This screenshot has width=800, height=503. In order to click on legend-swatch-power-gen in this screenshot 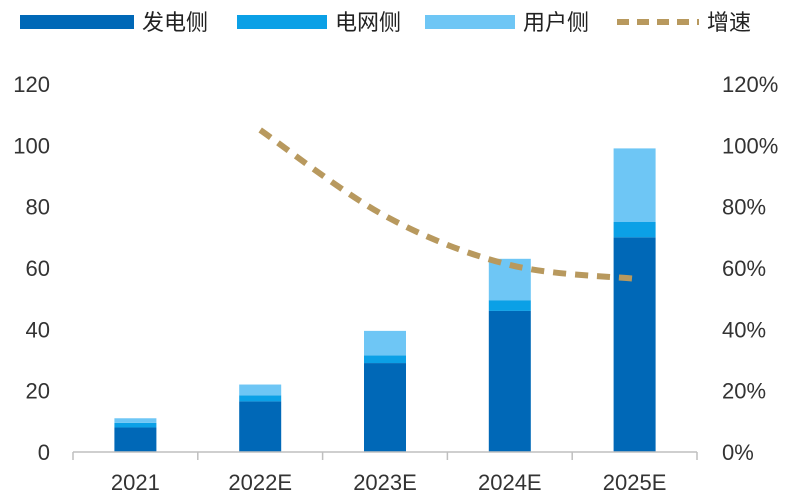, I will do `click(77, 22)`.